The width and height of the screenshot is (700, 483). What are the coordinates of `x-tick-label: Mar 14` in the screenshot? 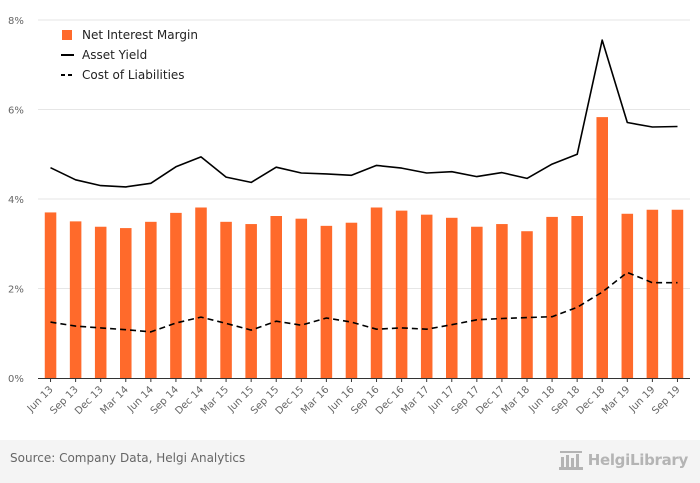 It's located at (115, 400).